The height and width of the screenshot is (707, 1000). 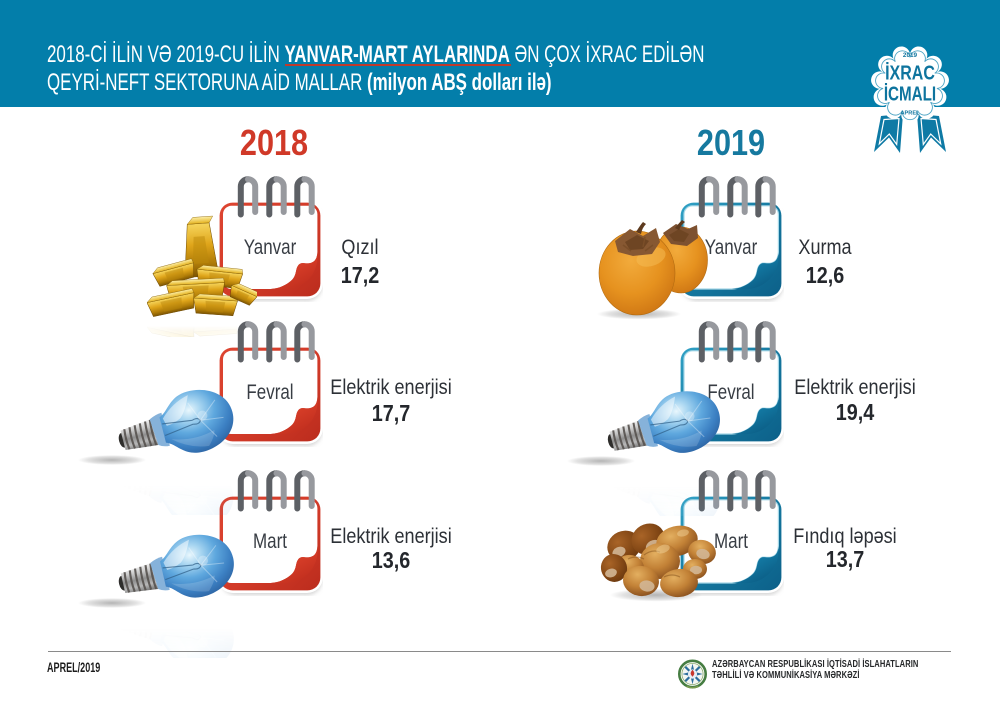 I want to click on svg-text: İXRAC, so click(x=910, y=73).